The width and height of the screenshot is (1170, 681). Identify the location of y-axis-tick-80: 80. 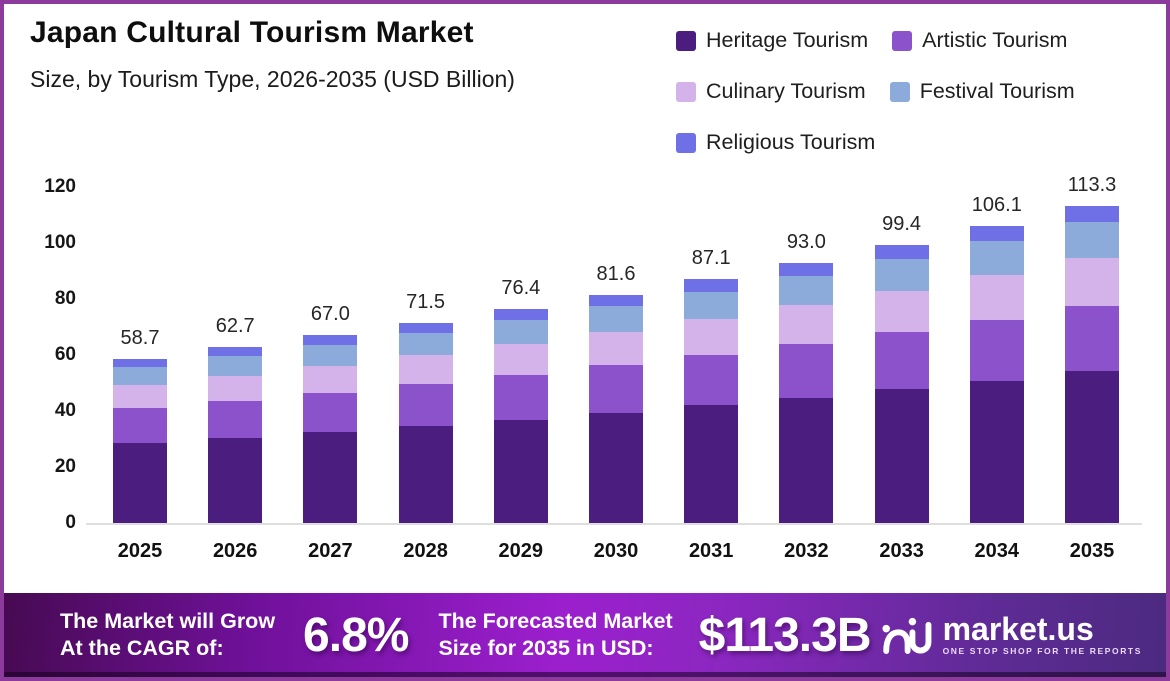
(65, 298).